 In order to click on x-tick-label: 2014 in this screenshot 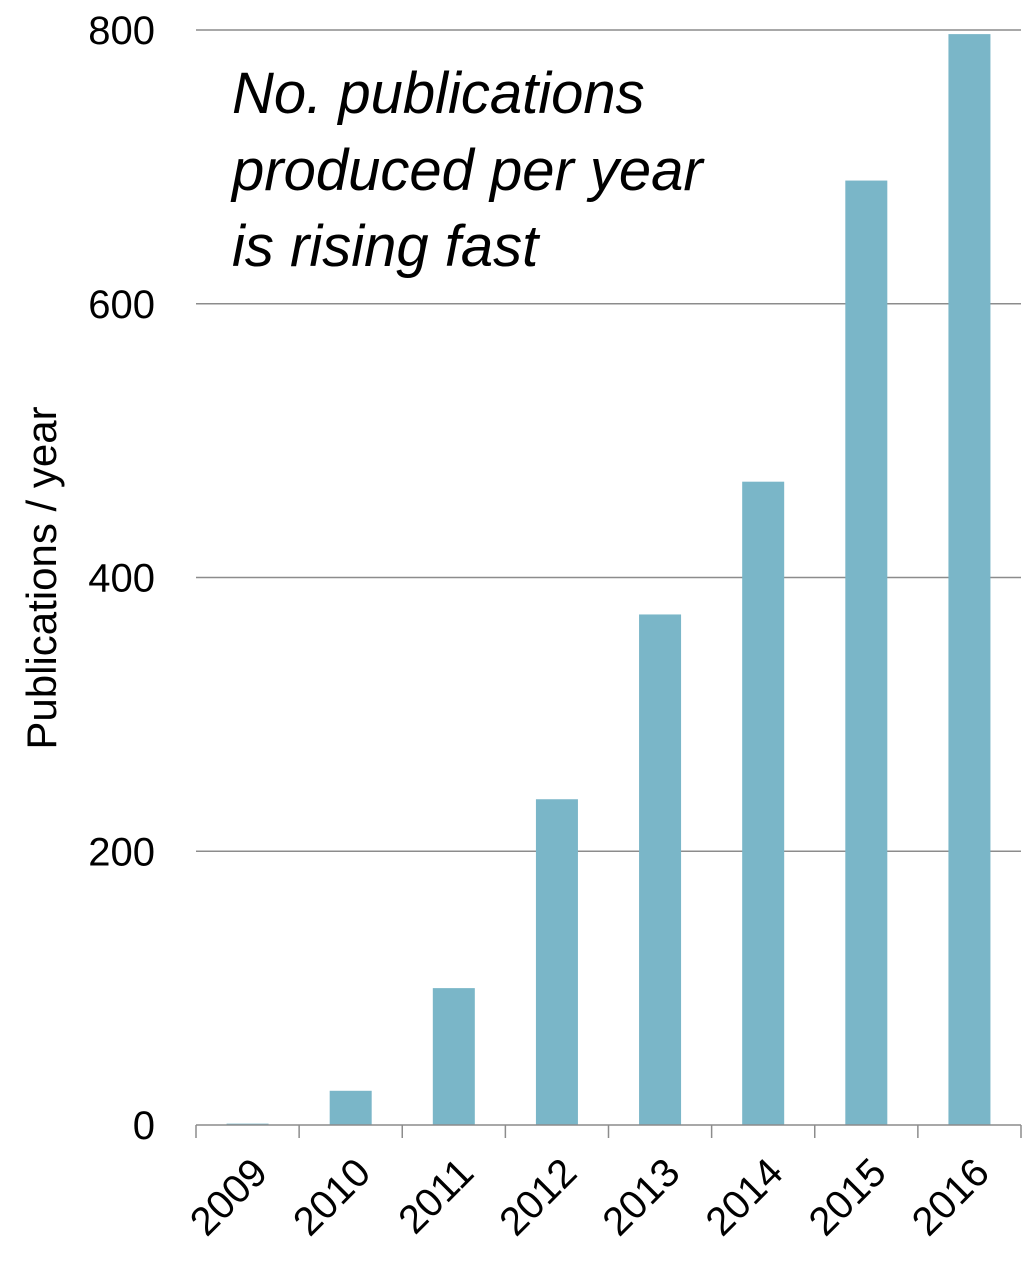, I will do `click(745, 1197)`.